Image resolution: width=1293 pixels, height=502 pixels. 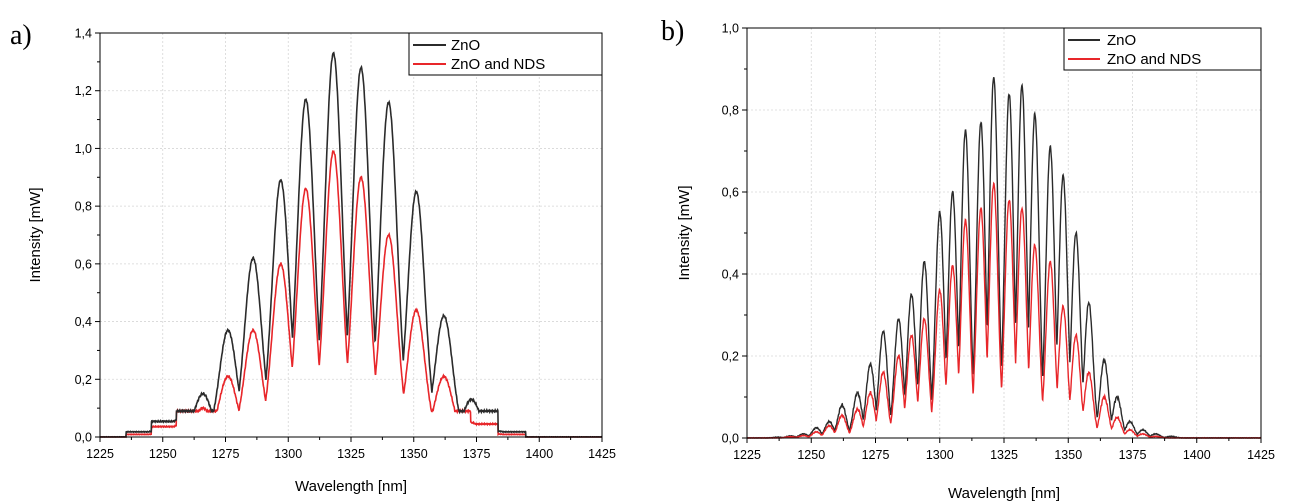 What do you see at coordinates (351, 454) in the screenshot?
I see `x-tick-label-a: 1325` at bounding box center [351, 454].